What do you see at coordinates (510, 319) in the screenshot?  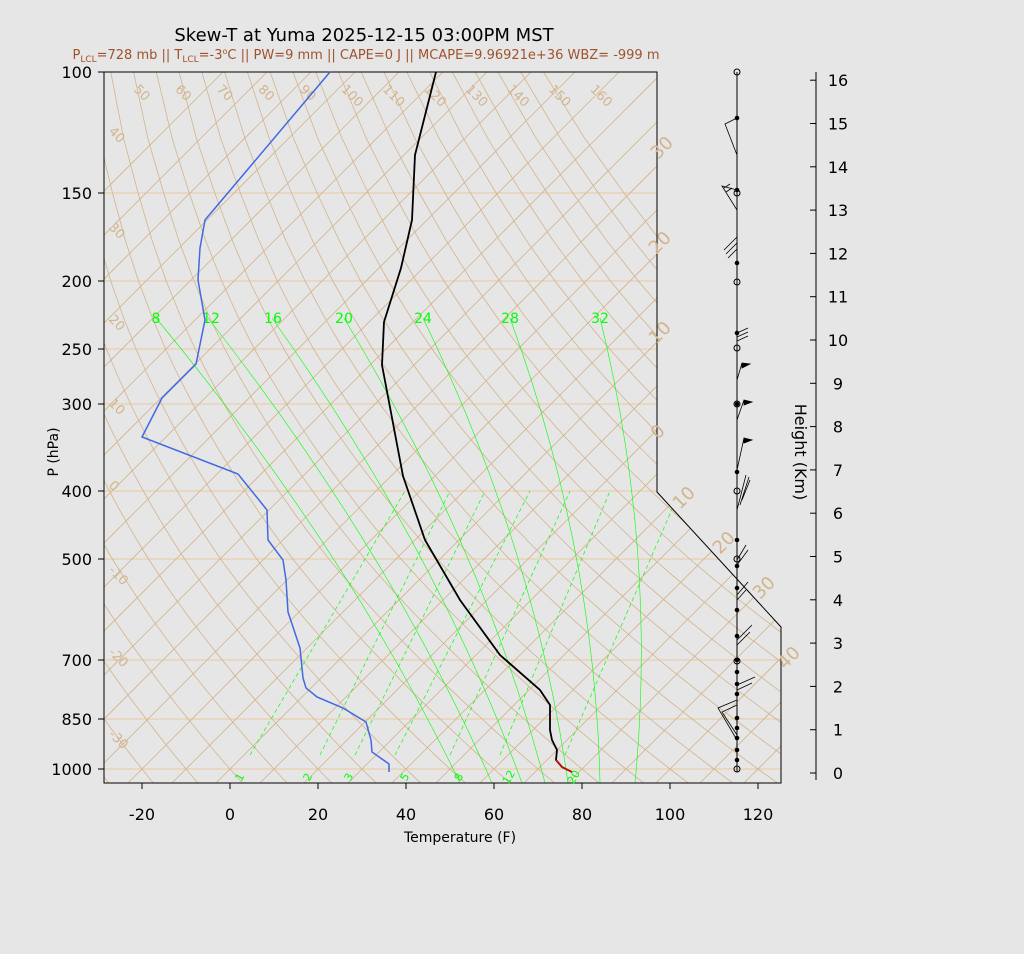 I see `mixing-ratio-label: 28` at bounding box center [510, 319].